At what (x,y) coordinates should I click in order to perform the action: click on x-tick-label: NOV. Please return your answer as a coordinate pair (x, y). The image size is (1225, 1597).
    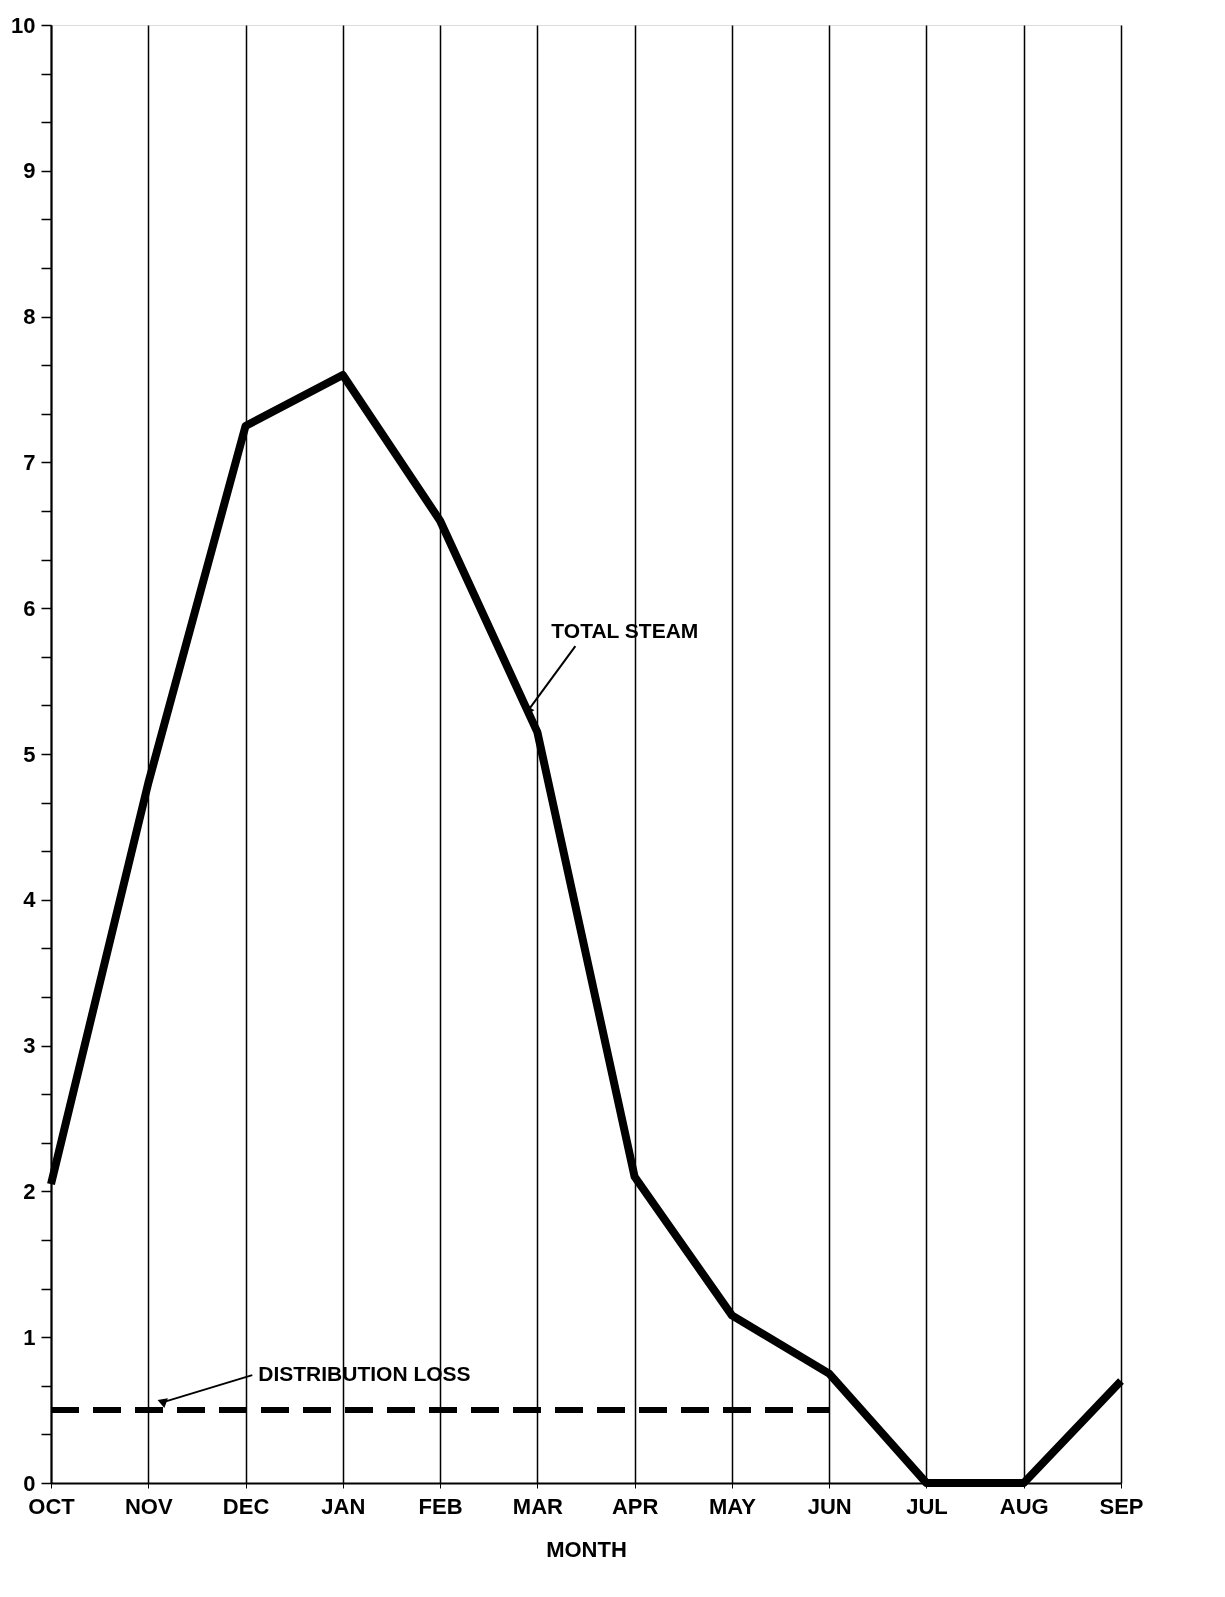
    Looking at the image, I should click on (148, 1506).